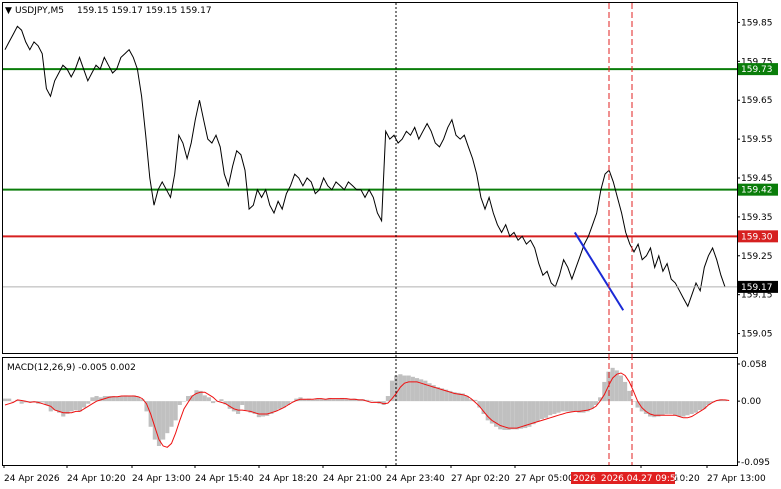  I want to click on time-tick-label: 24 Apr 10:20, so click(96, 479).